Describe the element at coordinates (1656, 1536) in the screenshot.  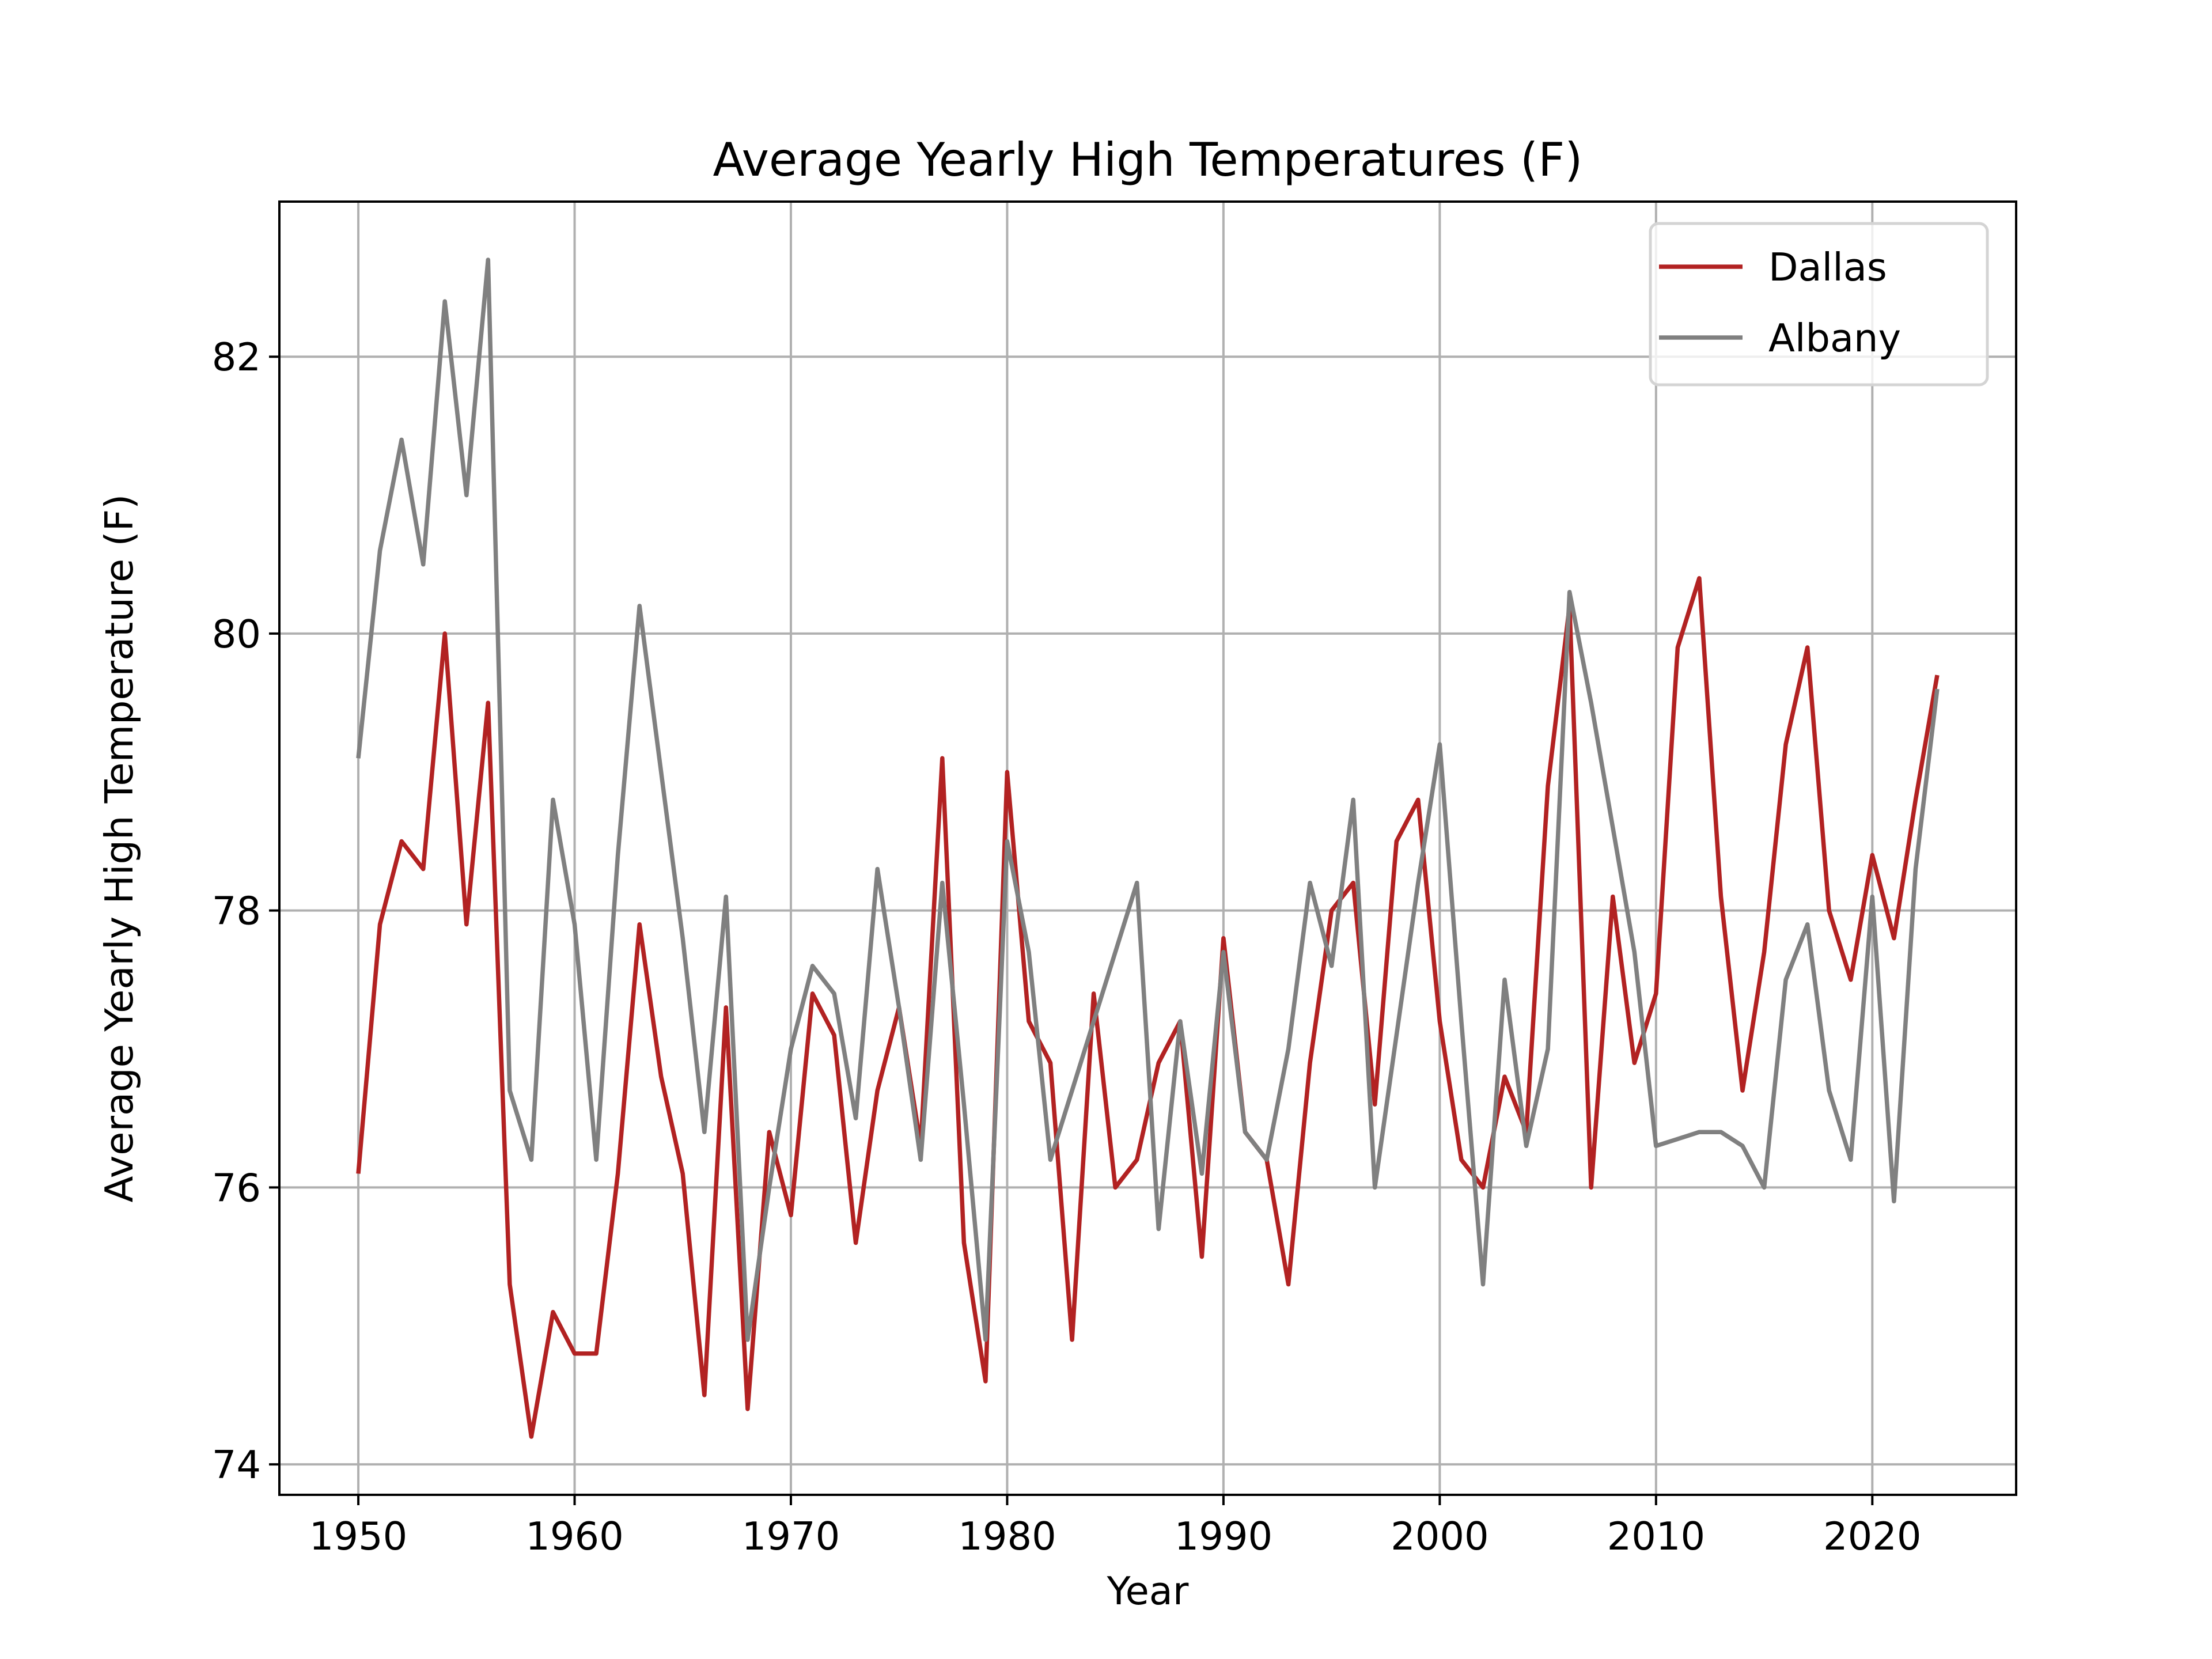
I see `x-tick-label: 2010` at that location.